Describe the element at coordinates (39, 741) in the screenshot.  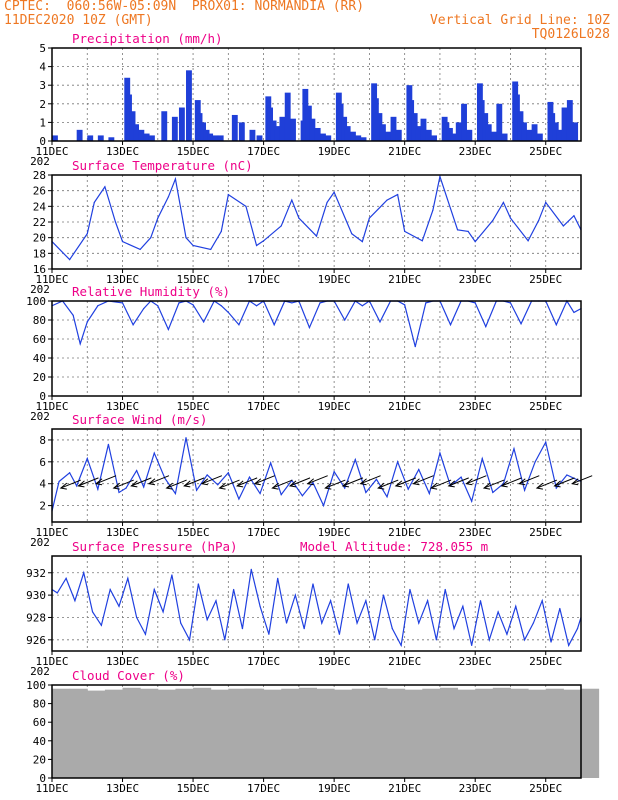
I see `cloud-ytick-label: 40` at that location.